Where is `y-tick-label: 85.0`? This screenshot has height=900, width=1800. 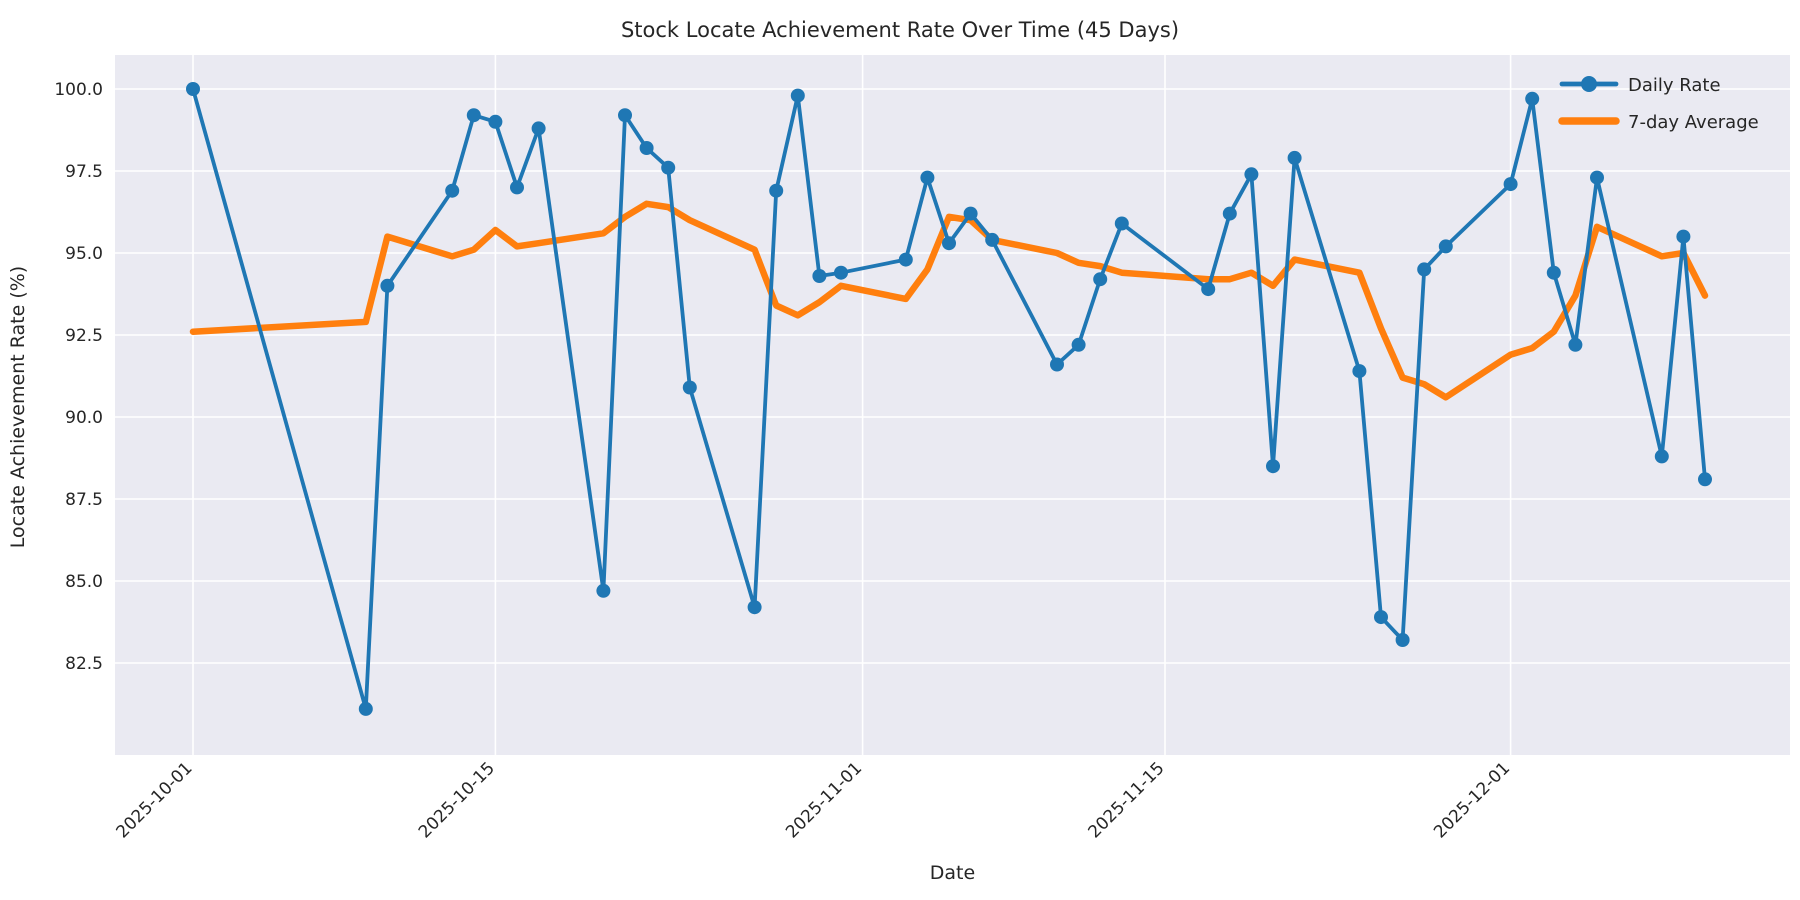 y-tick-label: 85.0 is located at coordinates (84, 582).